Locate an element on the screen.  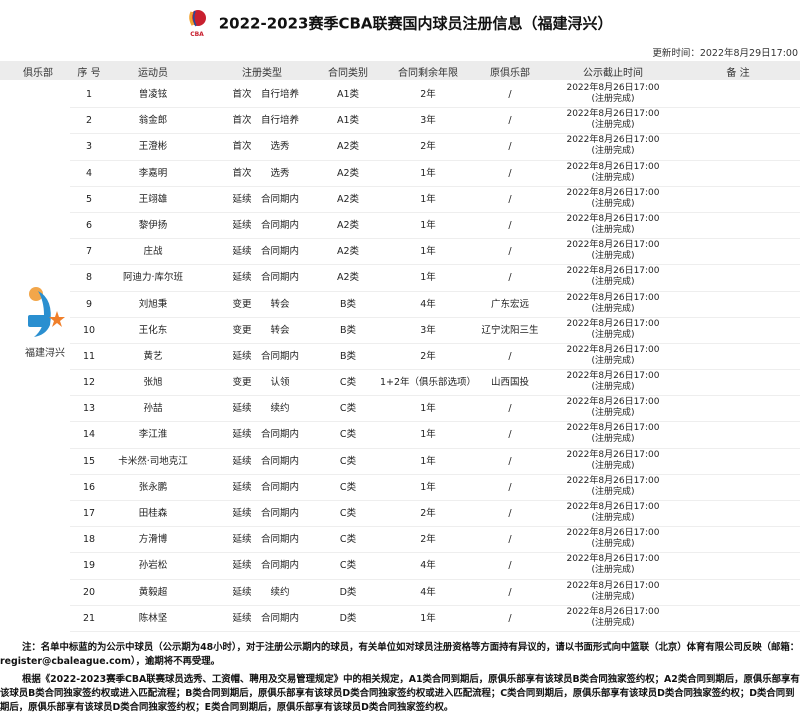
table-row: 4 李嘉明 首次 选秀 A2类 1年 / 2022年8月26日17:00 (注册完成) is located at coordinates (435, 174).